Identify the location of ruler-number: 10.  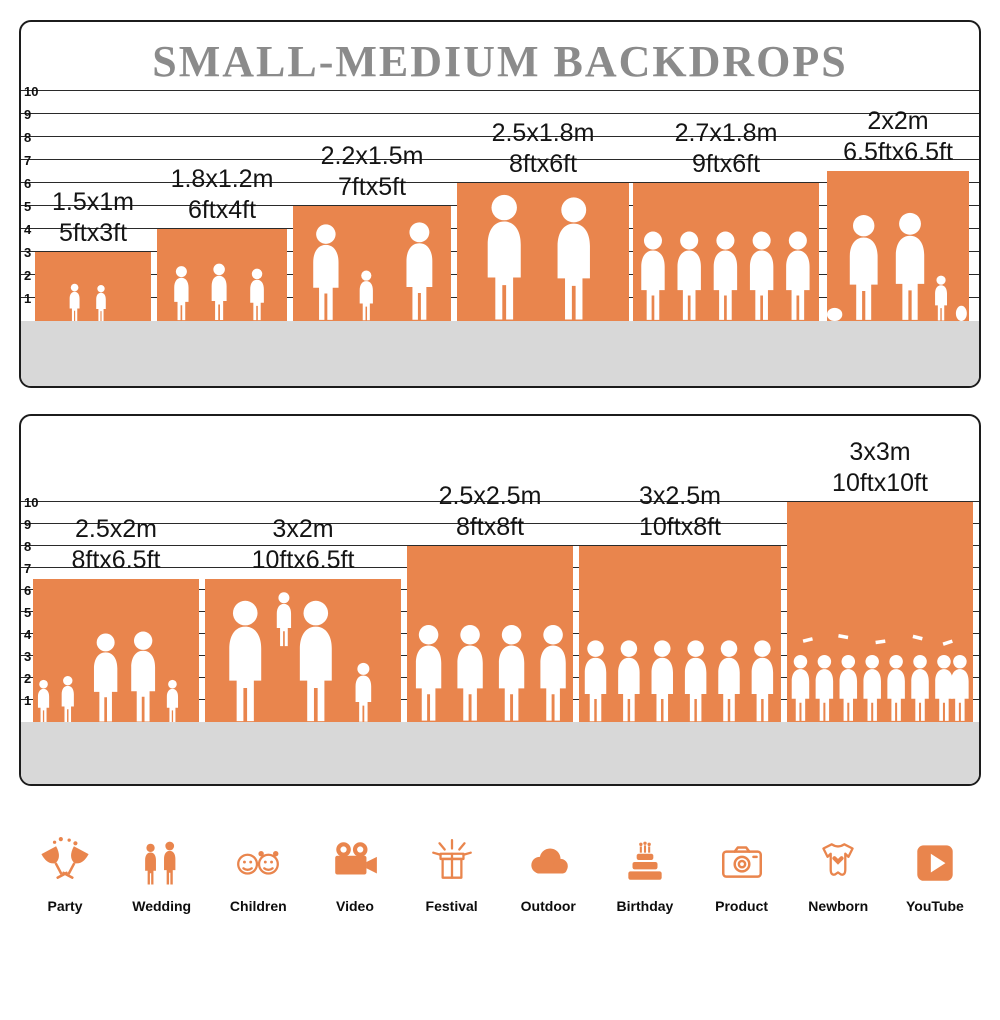
(31, 502).